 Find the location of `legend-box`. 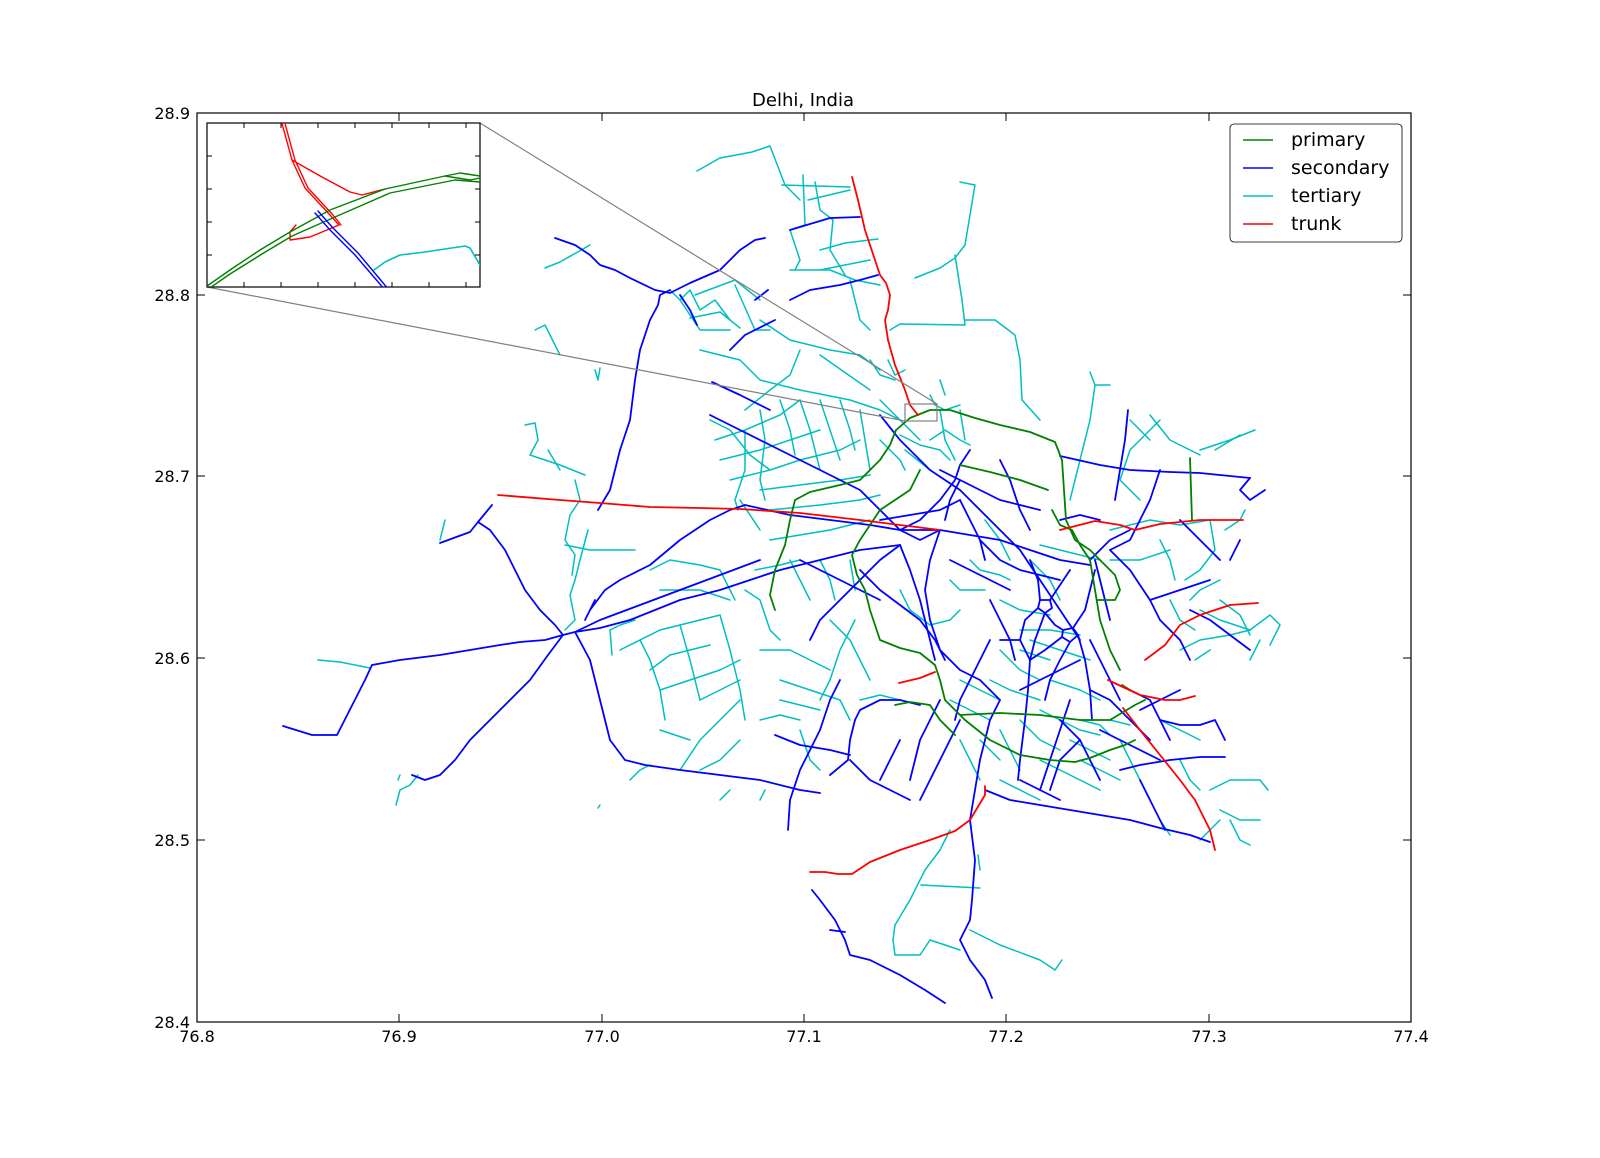

legend-box is located at coordinates (1316, 183).